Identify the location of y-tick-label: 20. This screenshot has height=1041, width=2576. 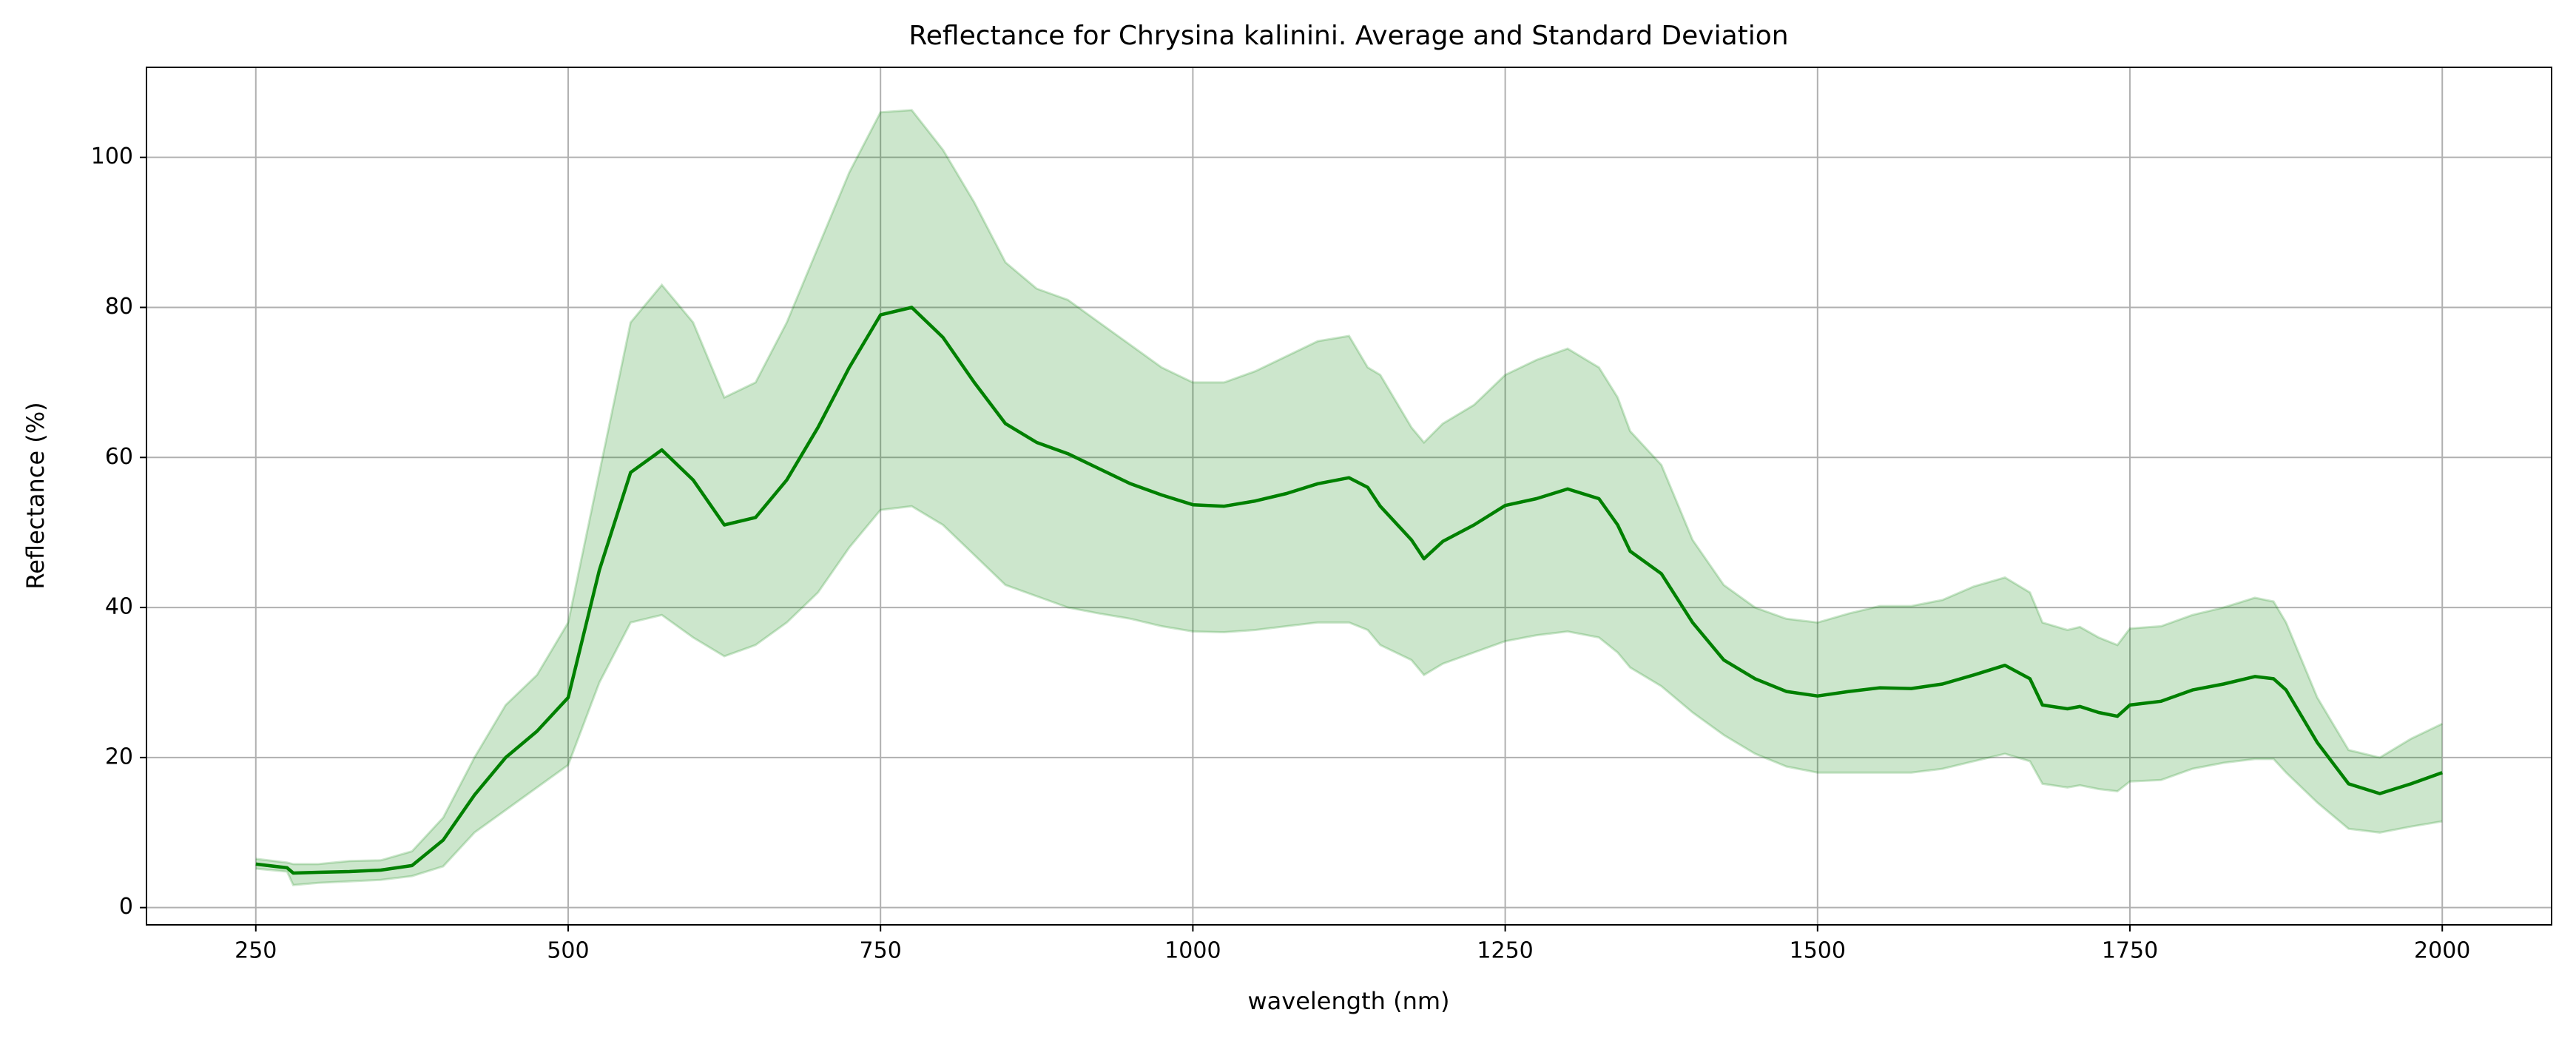
(119, 756).